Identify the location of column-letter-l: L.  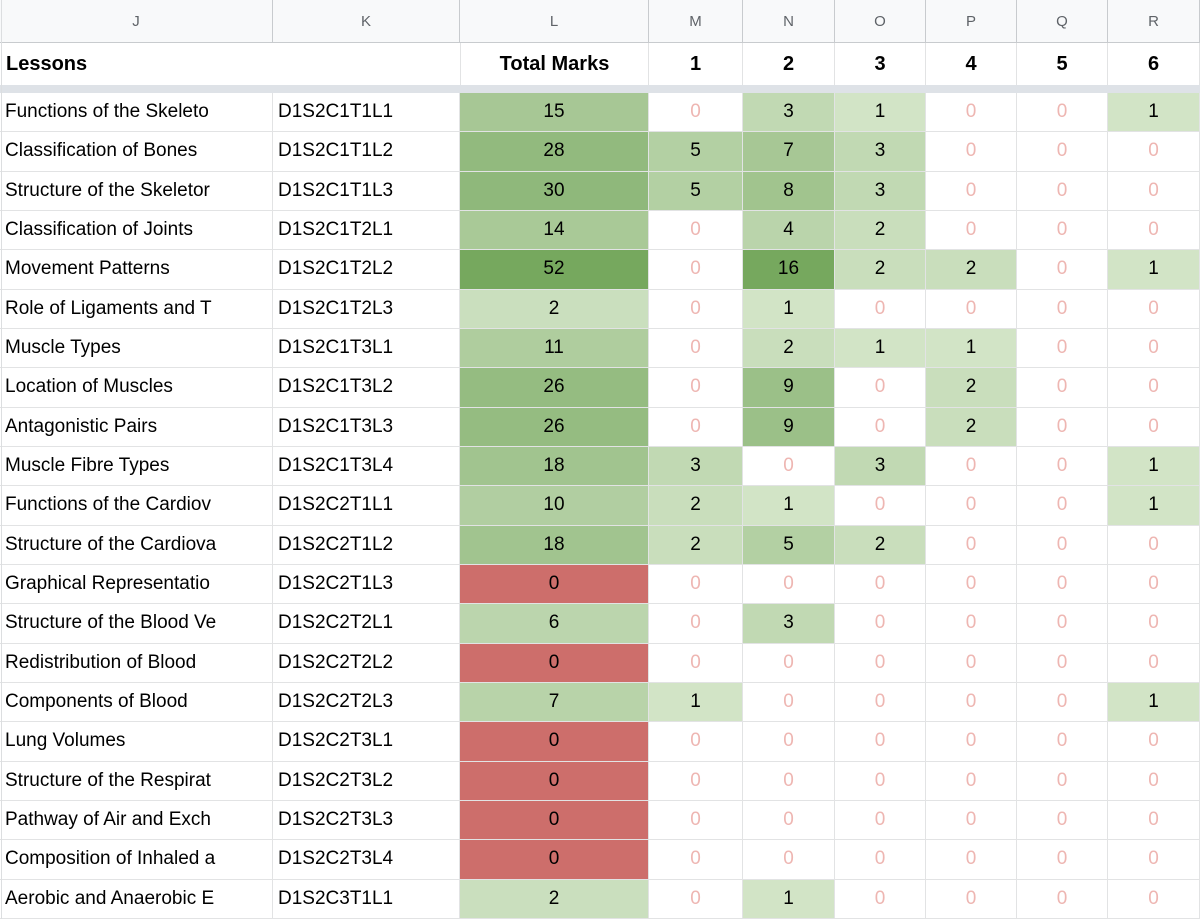
(554, 21).